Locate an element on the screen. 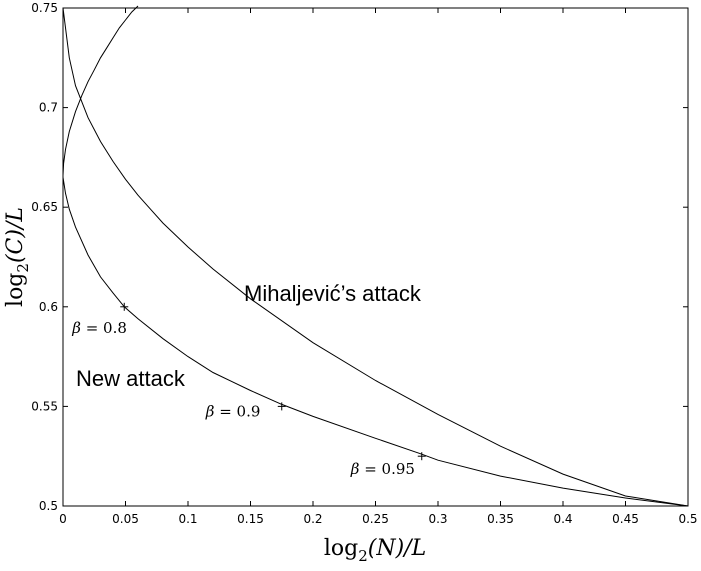 This screenshot has width=701, height=571. x-tick-label: 0.45 is located at coordinates (625, 519).